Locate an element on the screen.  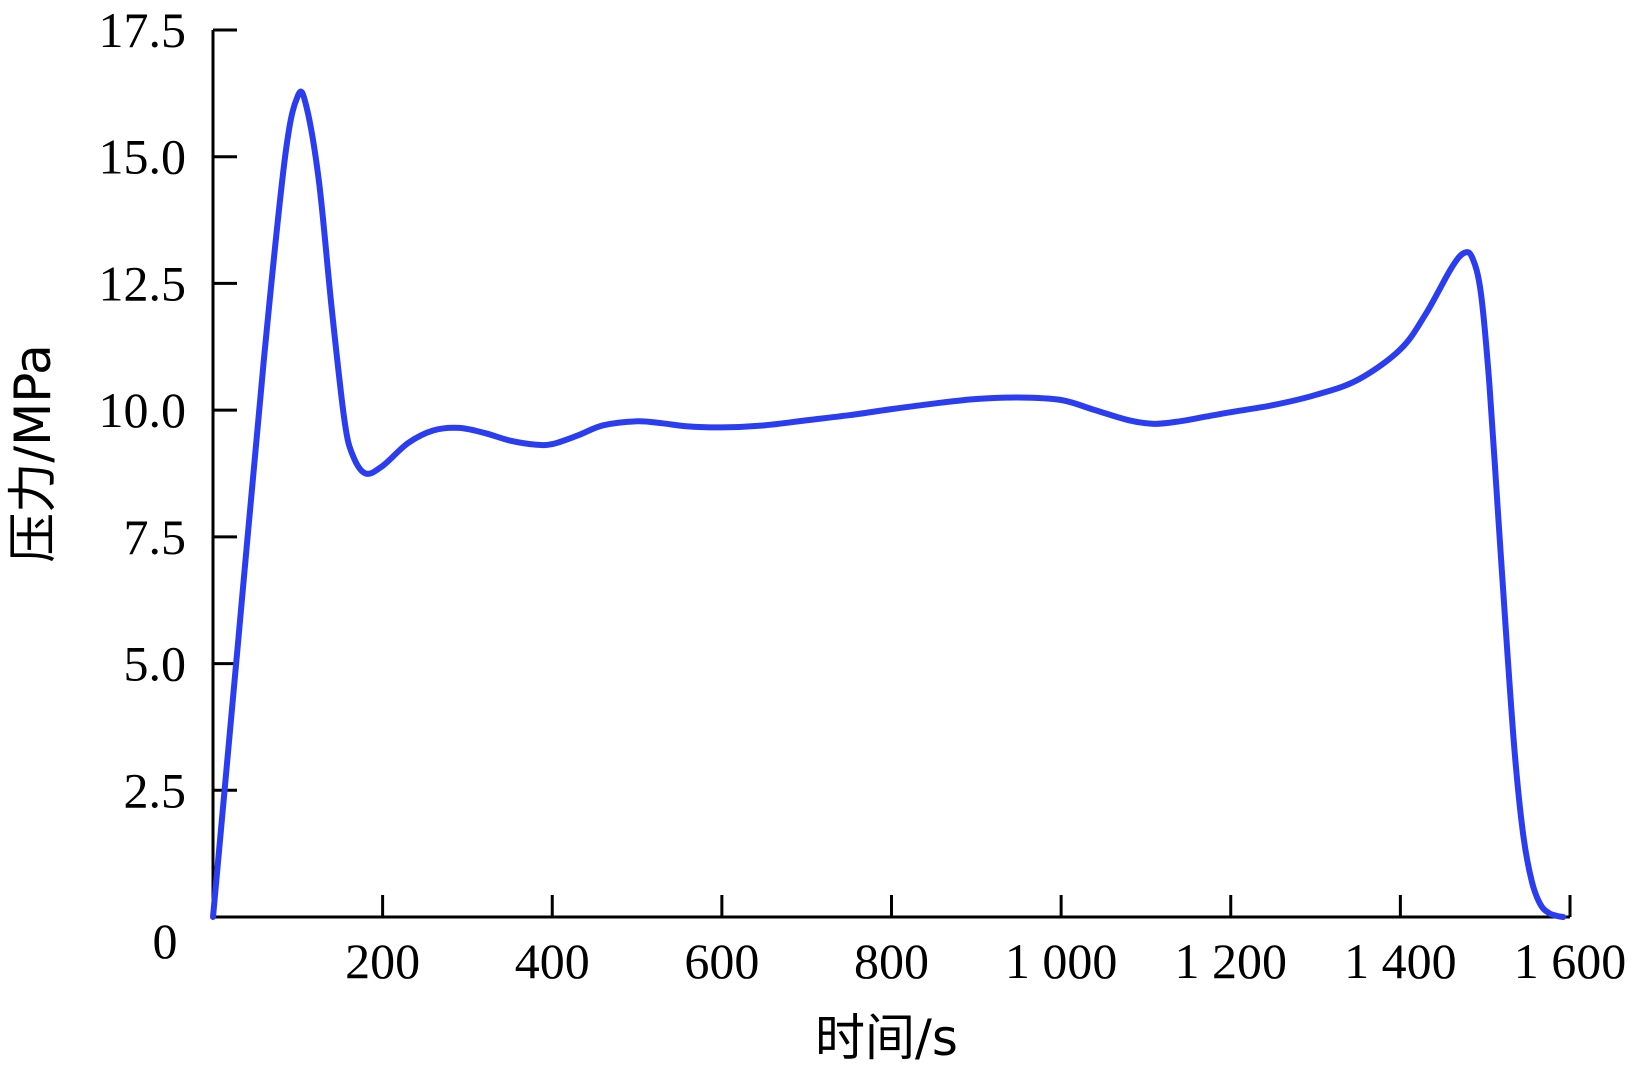
x-tick-label: 600 is located at coordinates (721, 961).